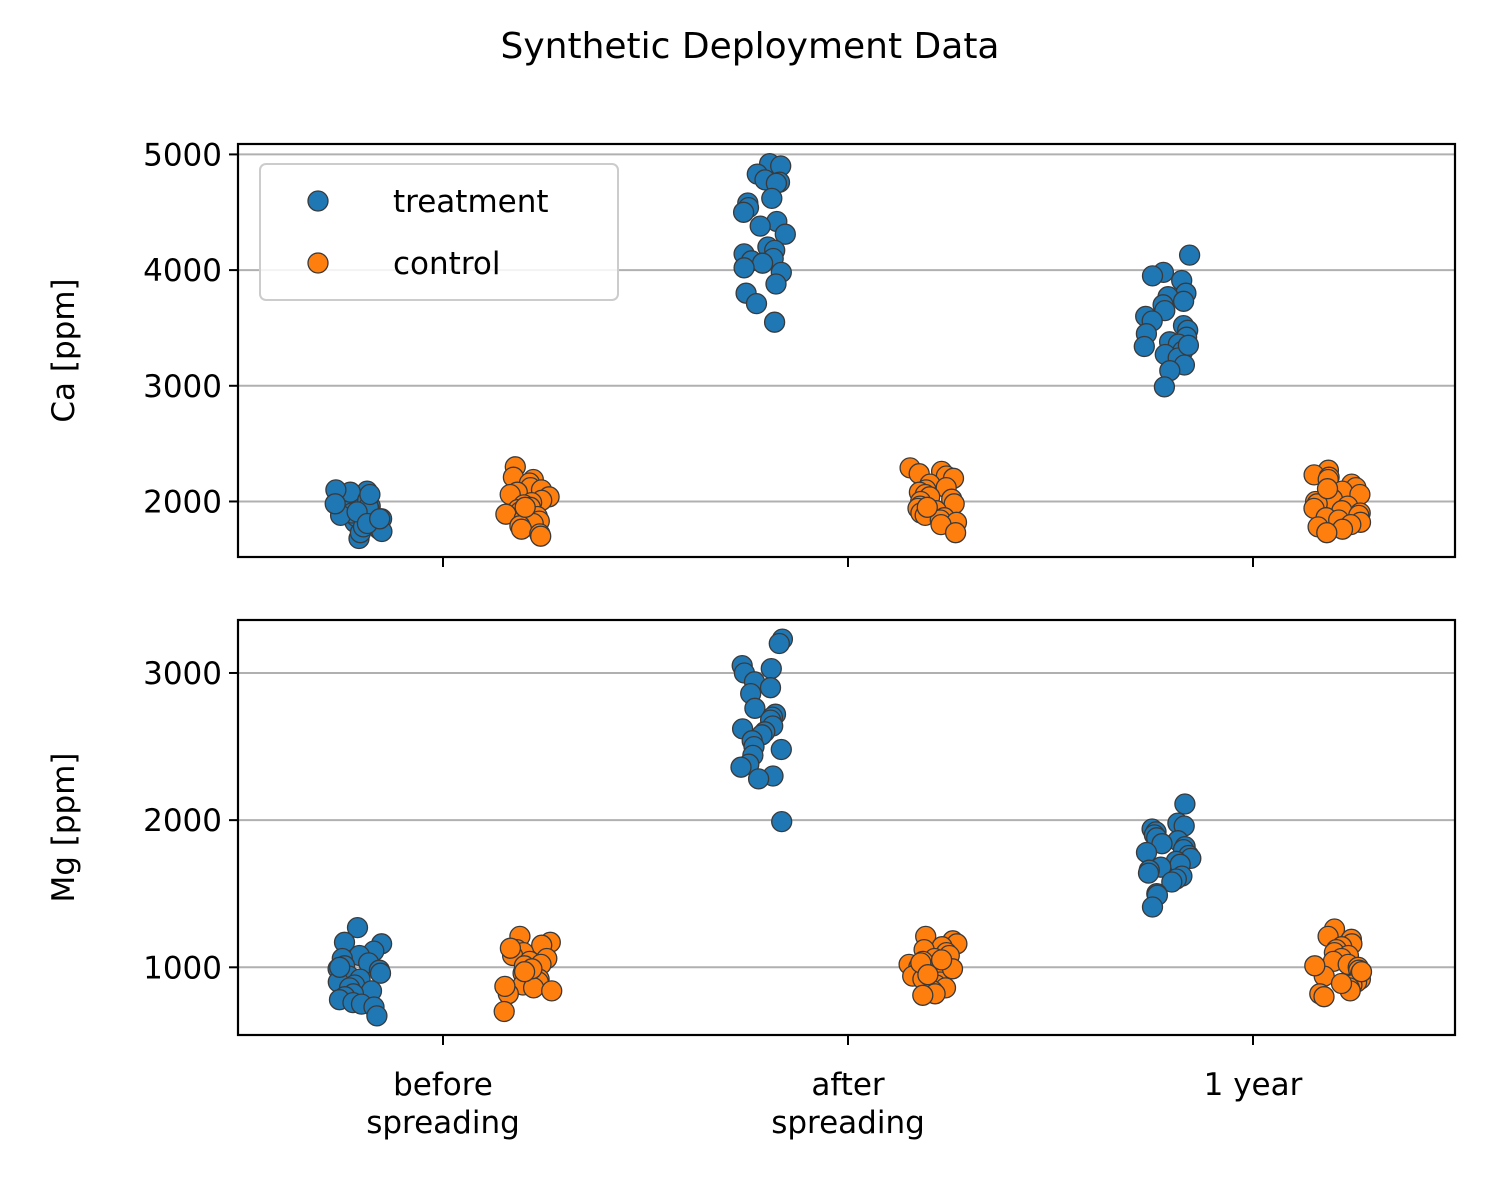 Image resolution: width=1500 pixels, height=1204 pixels. I want to click on legend-marker-treatment, so click(318, 201).